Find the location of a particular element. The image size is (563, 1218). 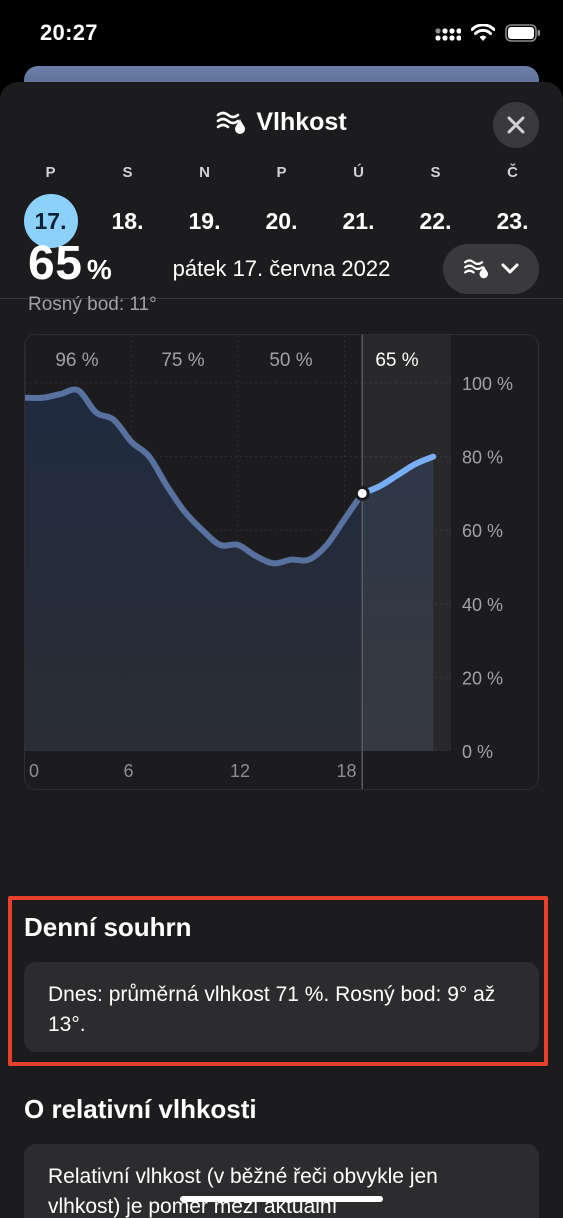

day-item: P 20. is located at coordinates (281, 206).